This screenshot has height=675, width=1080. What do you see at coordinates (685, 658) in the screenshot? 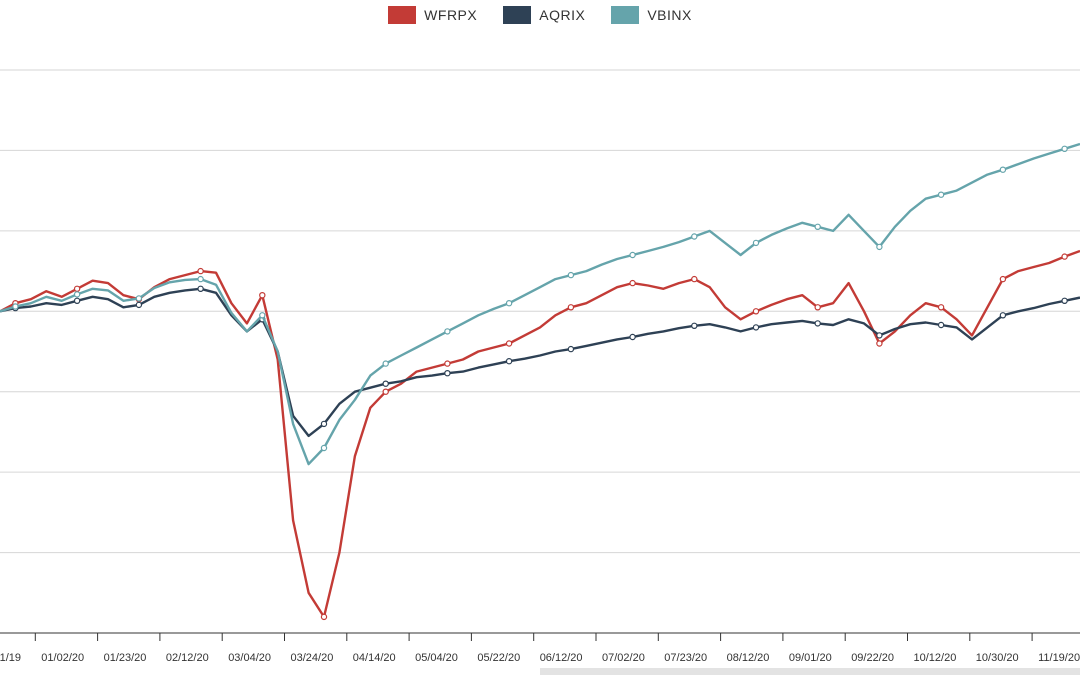
I see `x-tick-label-11: 07/23/20` at bounding box center [685, 658].